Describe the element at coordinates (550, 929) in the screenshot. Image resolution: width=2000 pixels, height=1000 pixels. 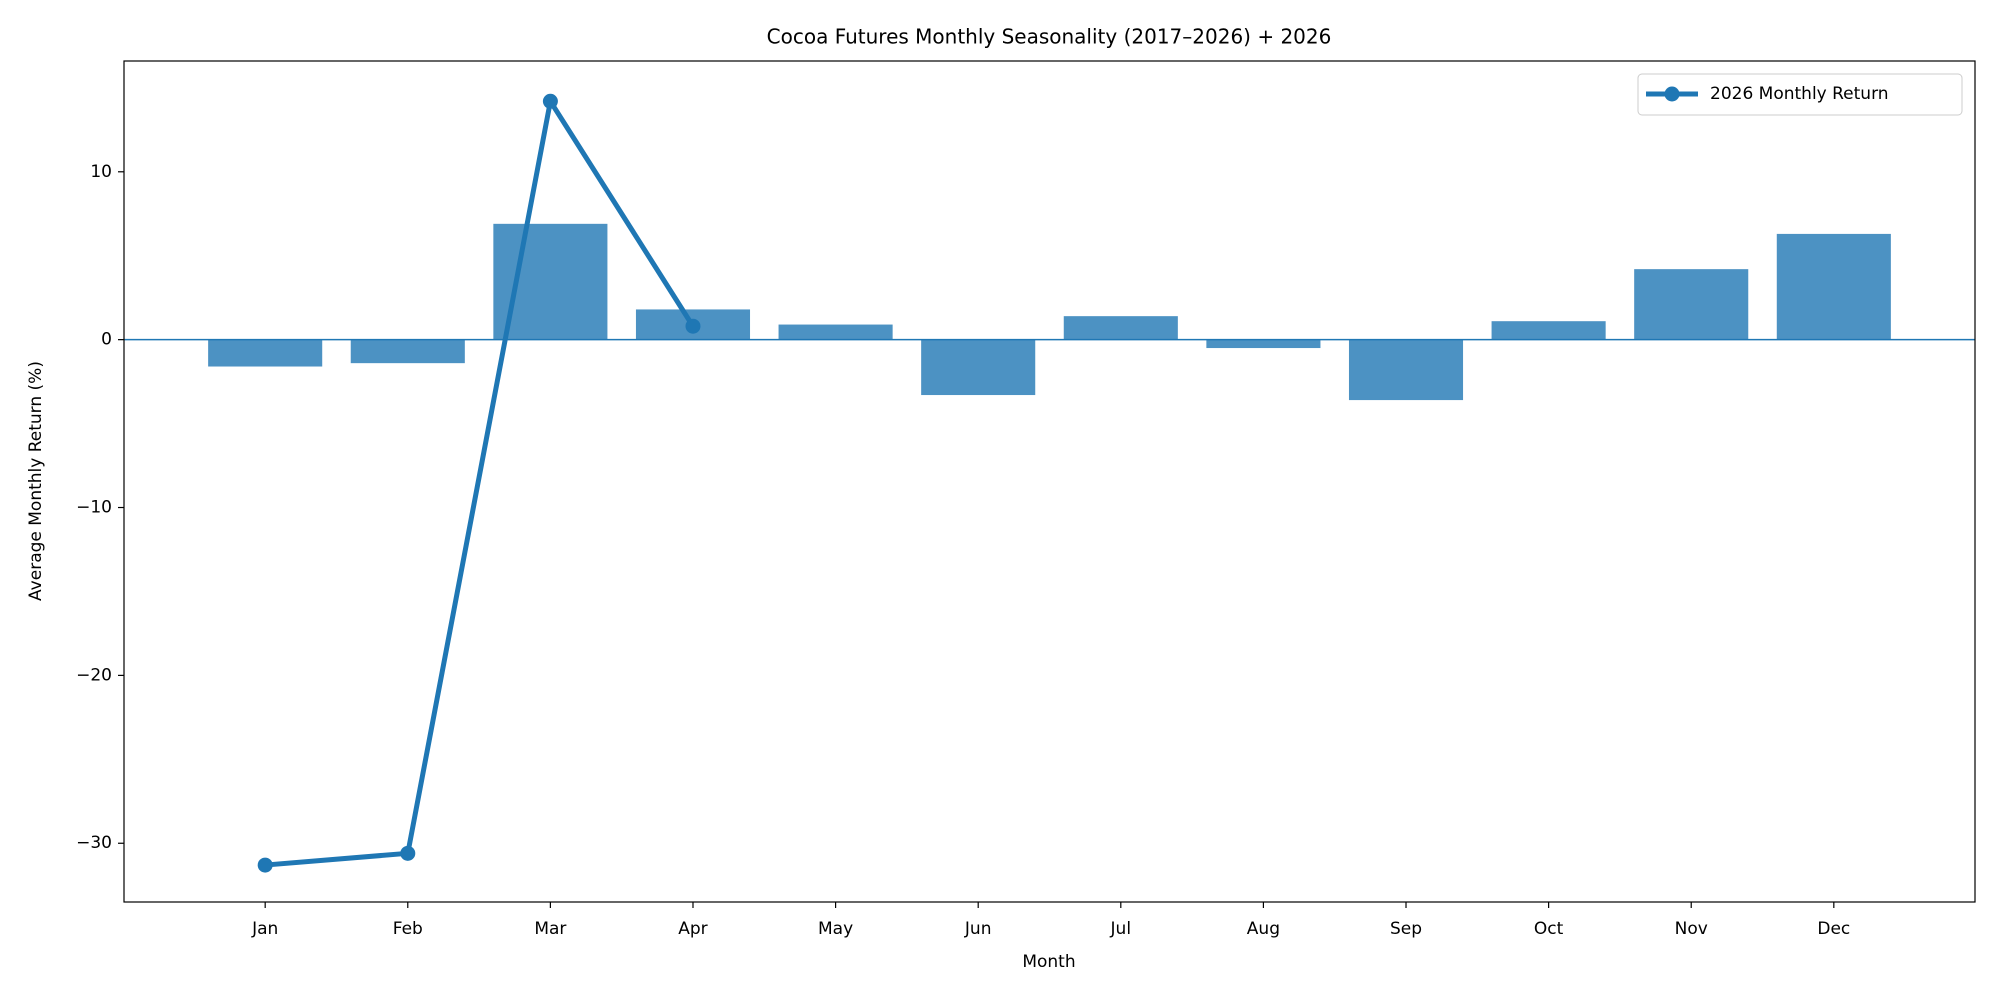
I see `x-tick-label: Mar` at that location.